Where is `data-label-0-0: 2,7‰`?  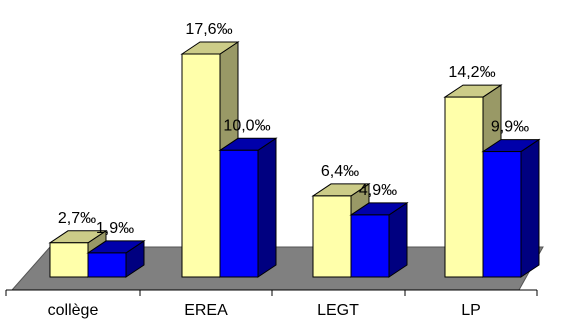 data-label-0-0: 2,7‰ is located at coordinates (77, 218).